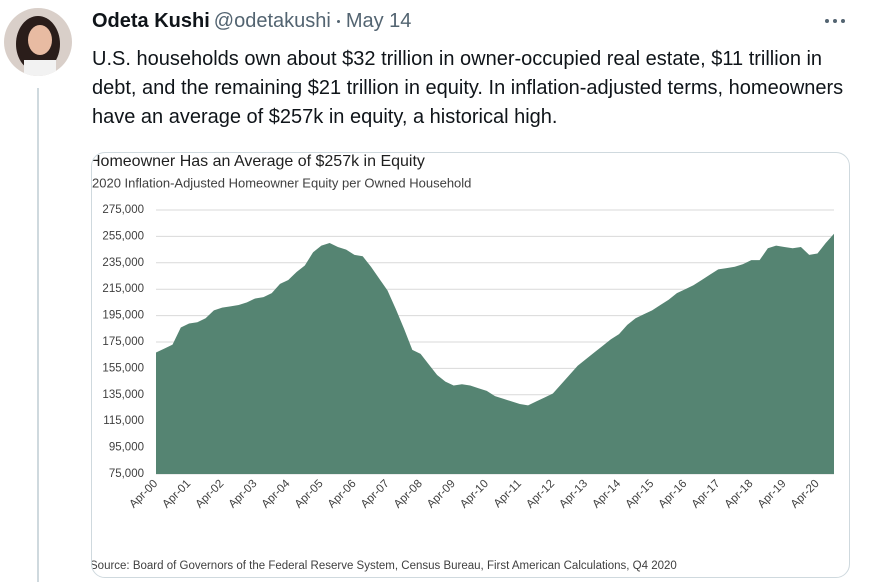  What do you see at coordinates (210, 494) in the screenshot?
I see `x-tick-label: Apr-02` at bounding box center [210, 494].